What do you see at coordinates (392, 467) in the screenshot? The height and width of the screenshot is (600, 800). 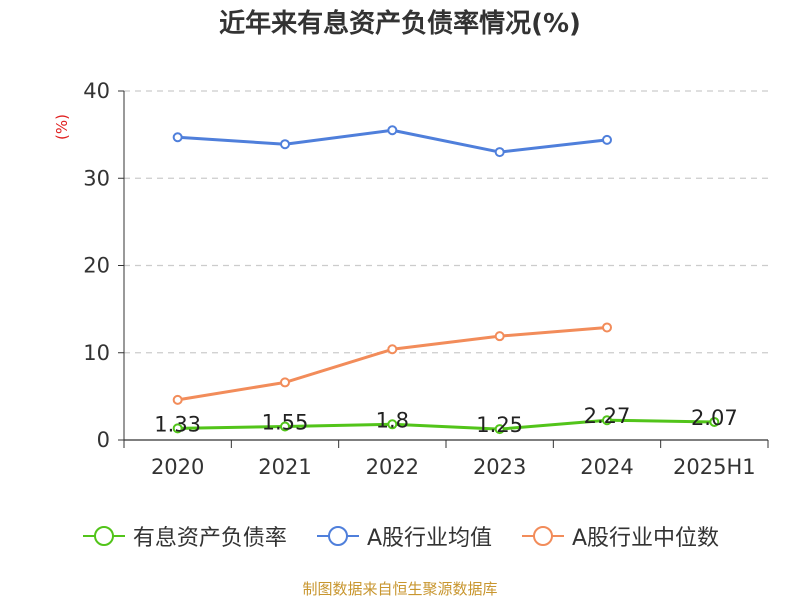 I see `x-tick-label: 2022` at bounding box center [392, 467].